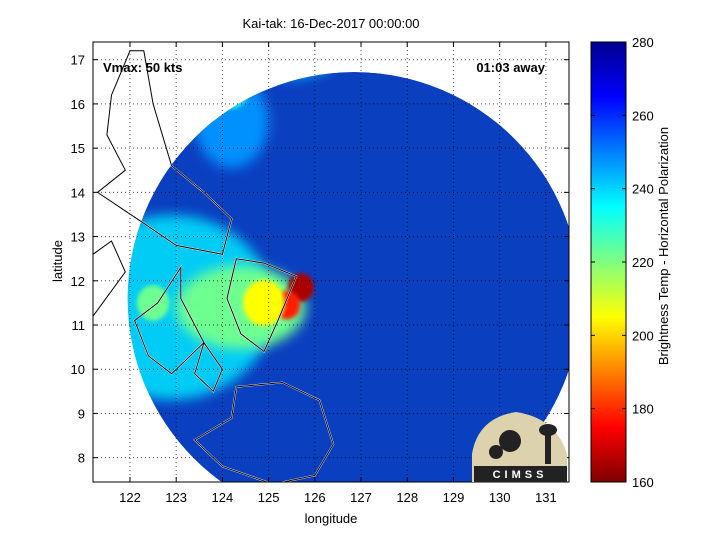 This screenshot has width=720, height=540. Describe the element at coordinates (643, 42) in the screenshot. I see `cb-tick-label-280: 280` at that location.